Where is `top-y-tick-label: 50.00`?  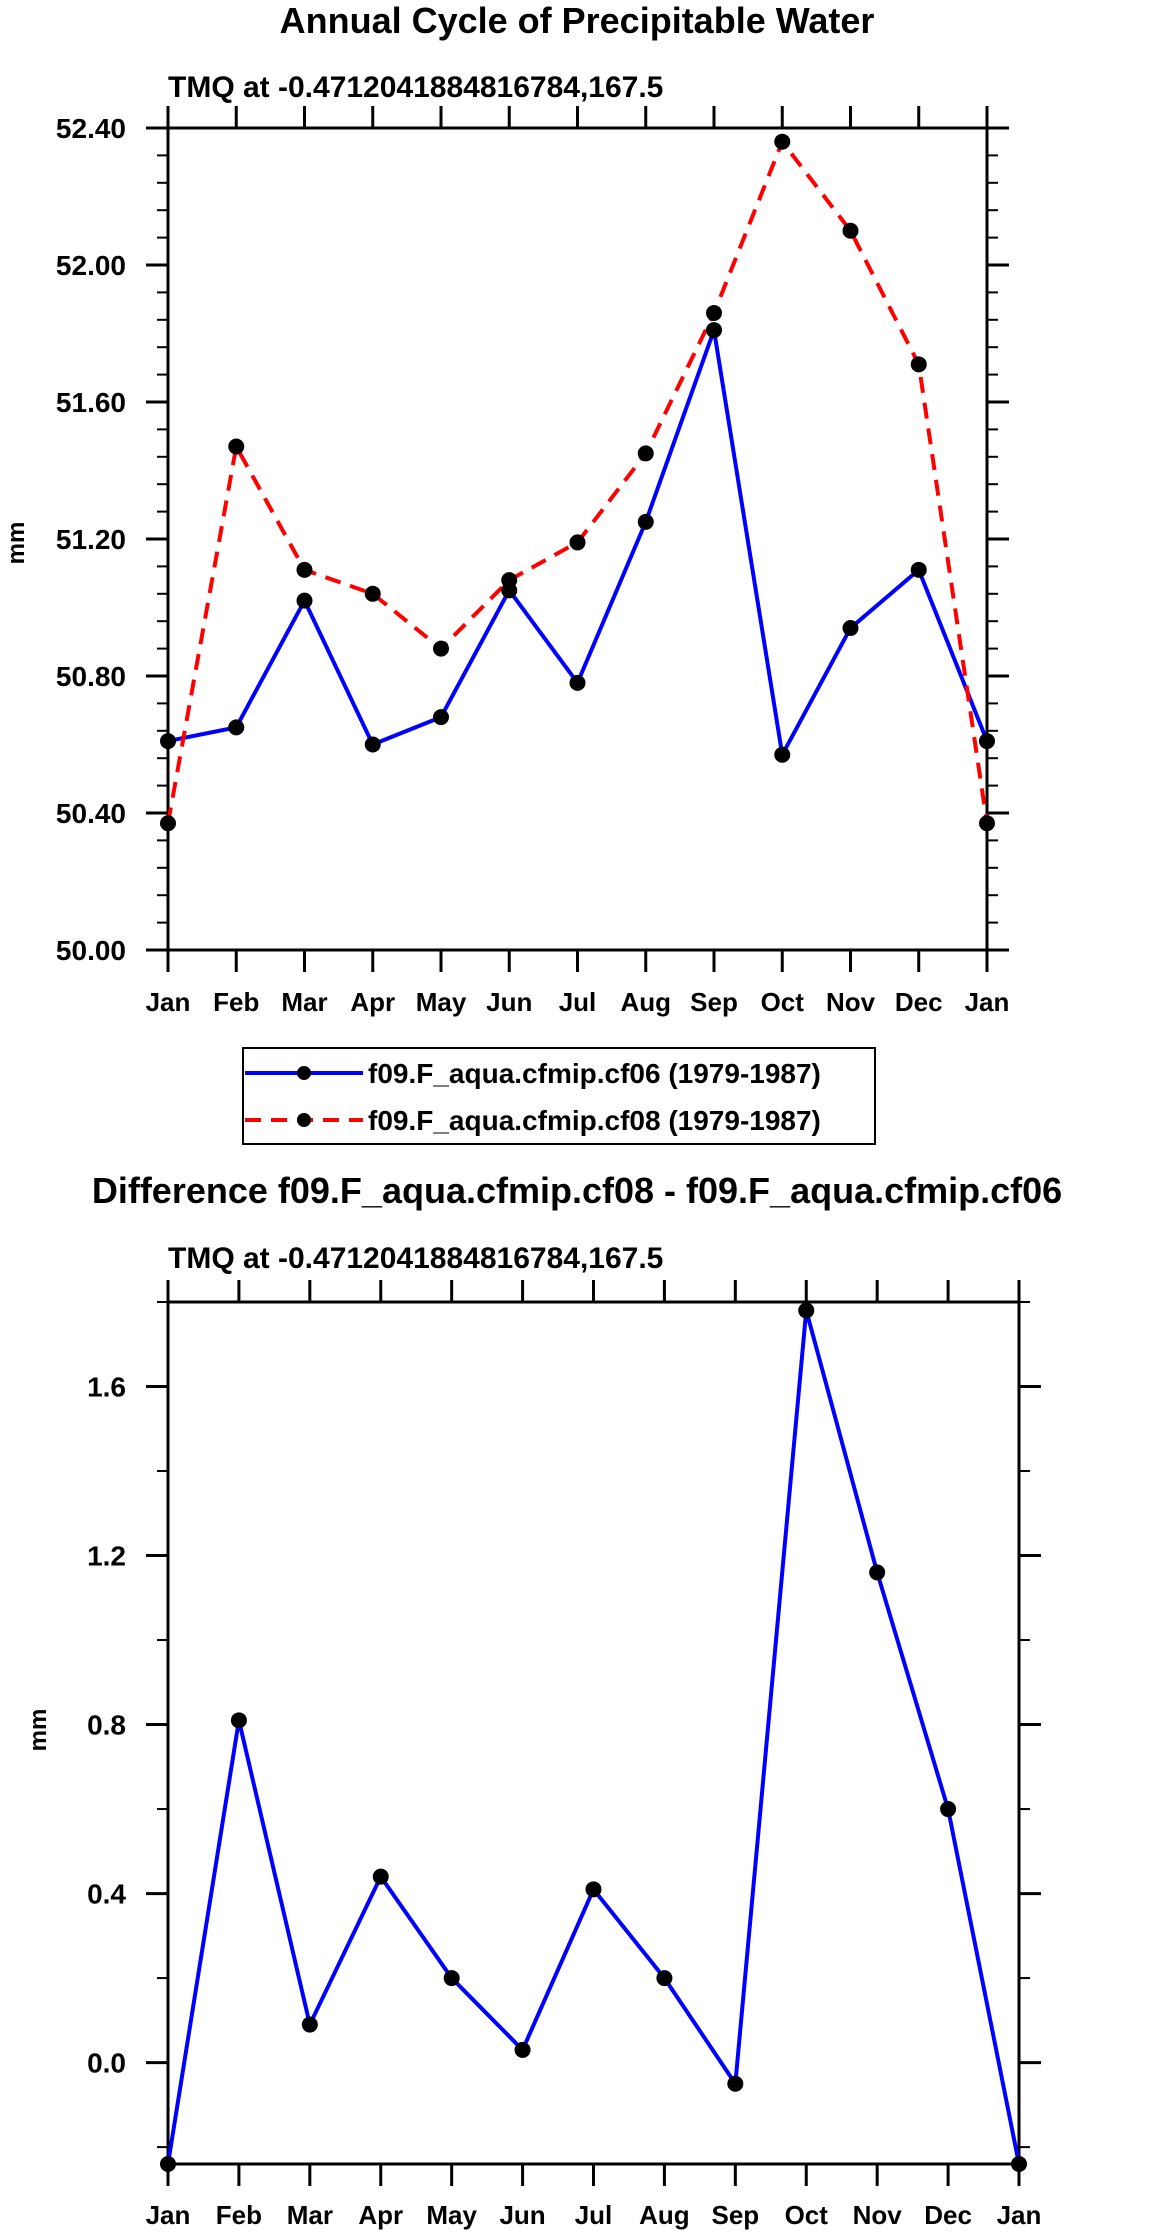 top-y-tick-label: 50.00 is located at coordinates (91, 950).